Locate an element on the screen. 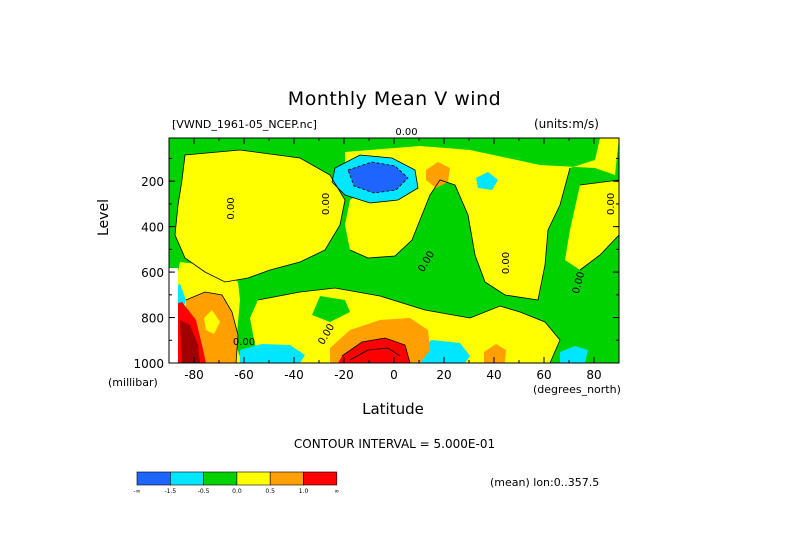  colorbar-tick-label: ∞ is located at coordinates (336, 491).